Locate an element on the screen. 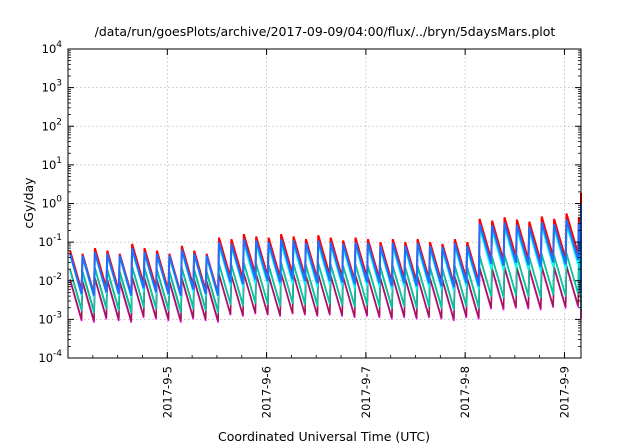 This screenshot has width=640, height=448. y-tick-exponent: -4 is located at coordinates (57, 354).